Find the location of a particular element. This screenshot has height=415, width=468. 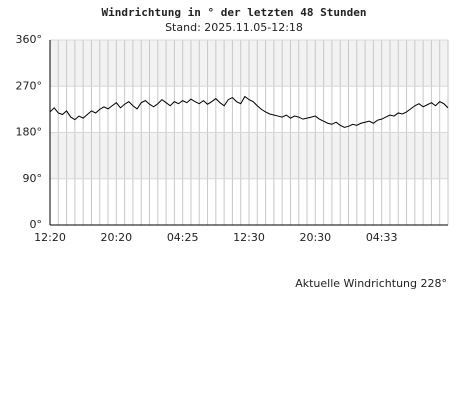

y-tick-label: 360° is located at coordinates (29, 39).